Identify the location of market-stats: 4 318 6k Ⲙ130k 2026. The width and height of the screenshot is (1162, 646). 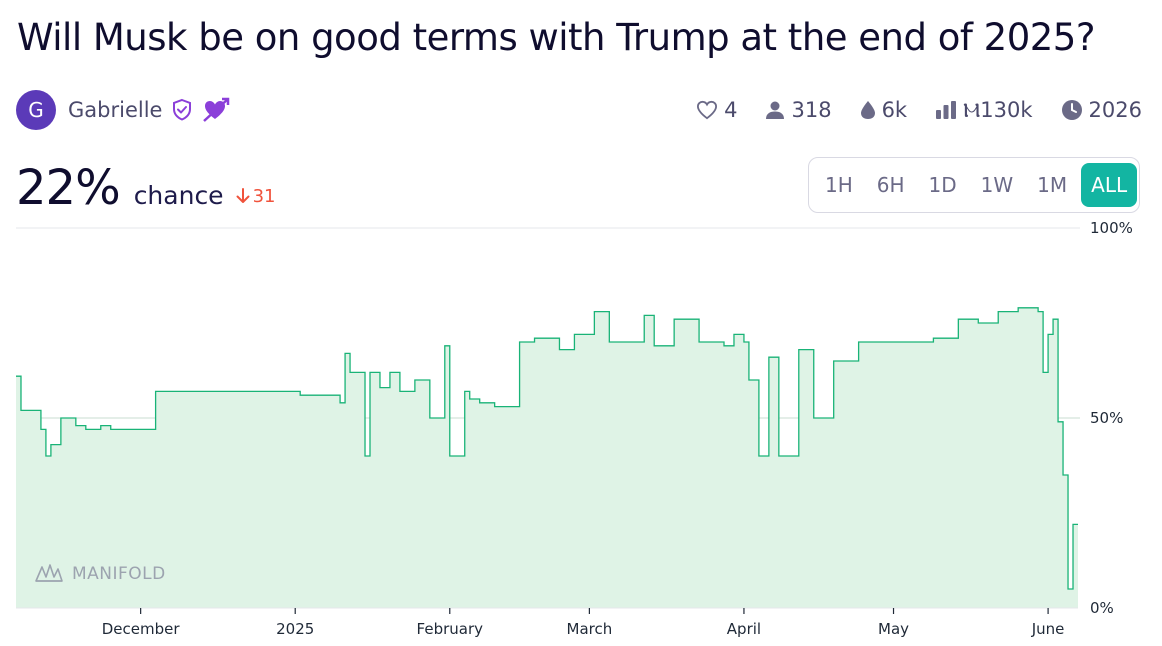
(919, 110).